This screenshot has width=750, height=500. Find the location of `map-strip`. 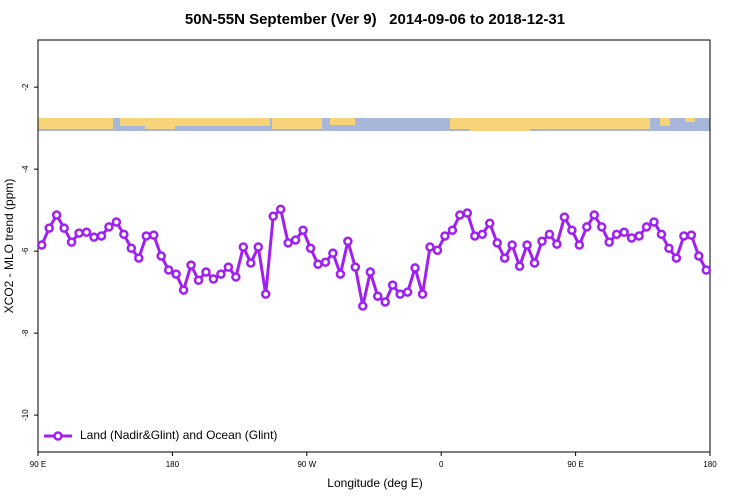

map-strip is located at coordinates (374, 124).